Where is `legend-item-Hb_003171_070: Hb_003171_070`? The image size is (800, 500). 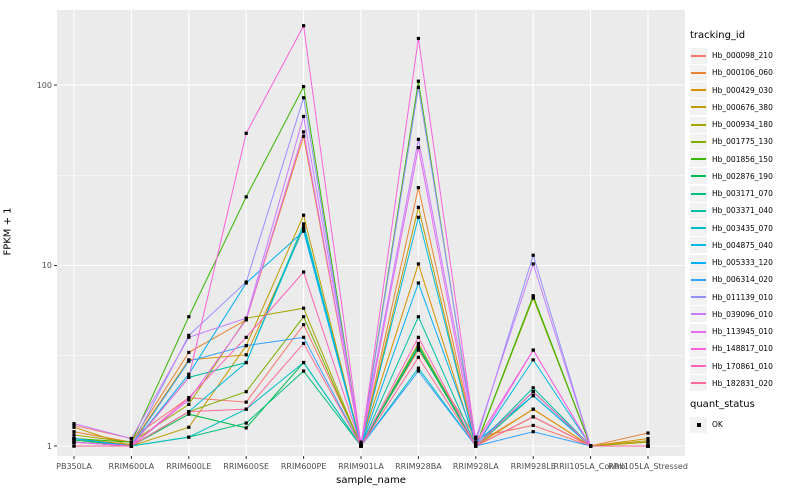
legend-item-Hb_003171_070: Hb_003171_070 is located at coordinates (745, 193).